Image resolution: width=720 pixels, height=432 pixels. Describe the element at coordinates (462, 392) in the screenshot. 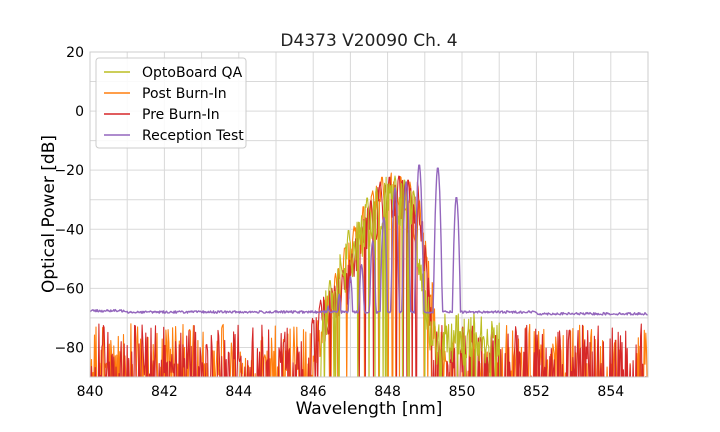

I see `x-tick-label: 850` at that location.